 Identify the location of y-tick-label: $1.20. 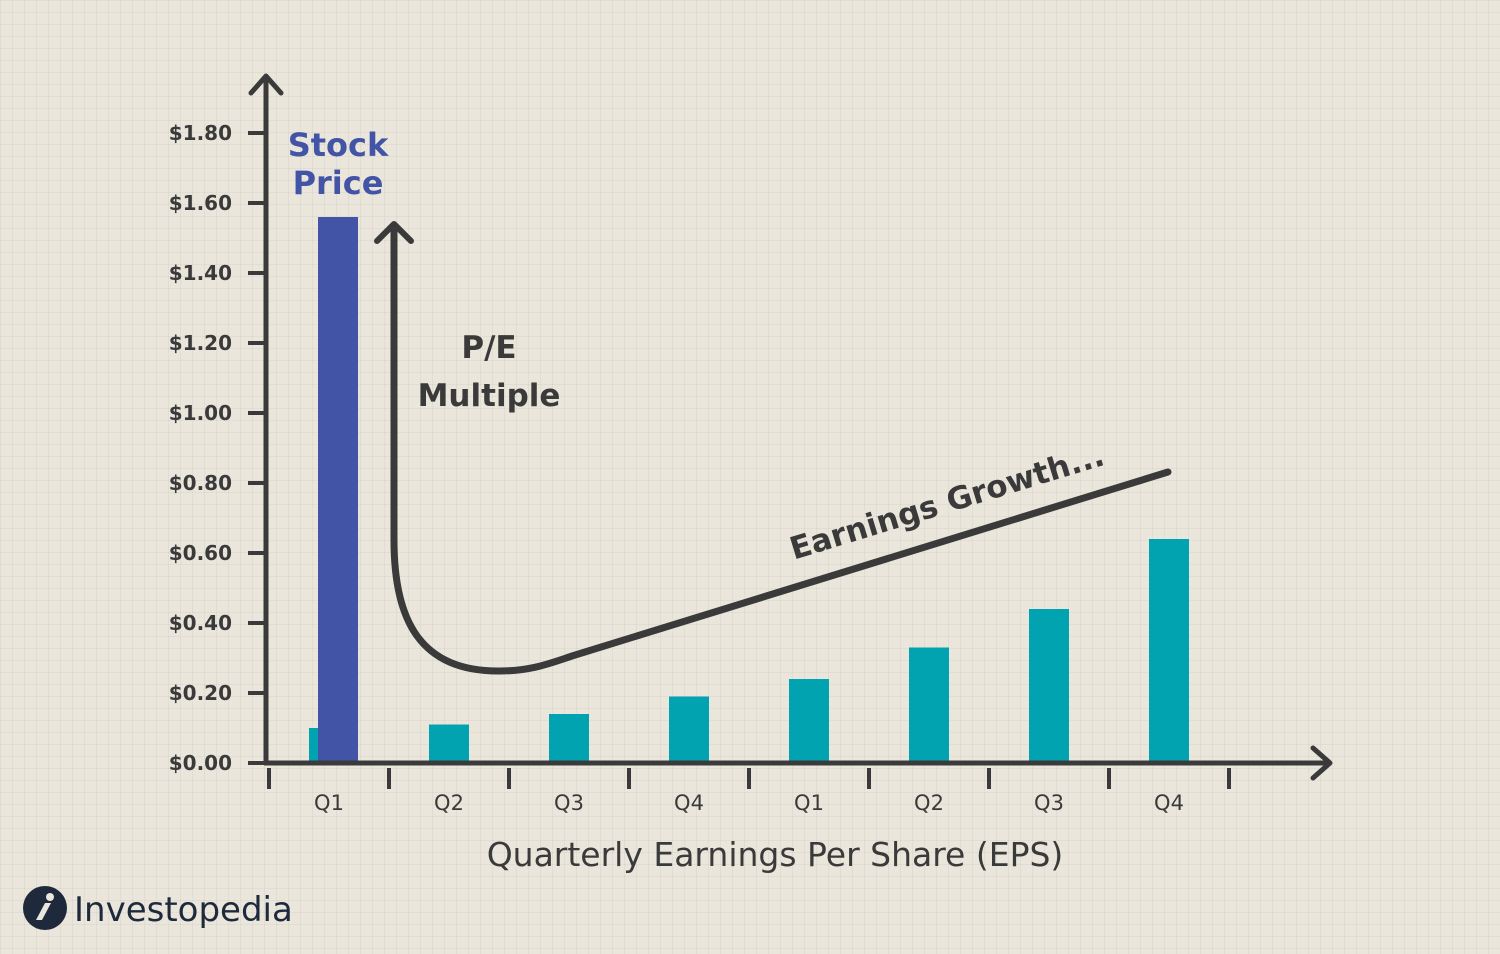
(200, 343).